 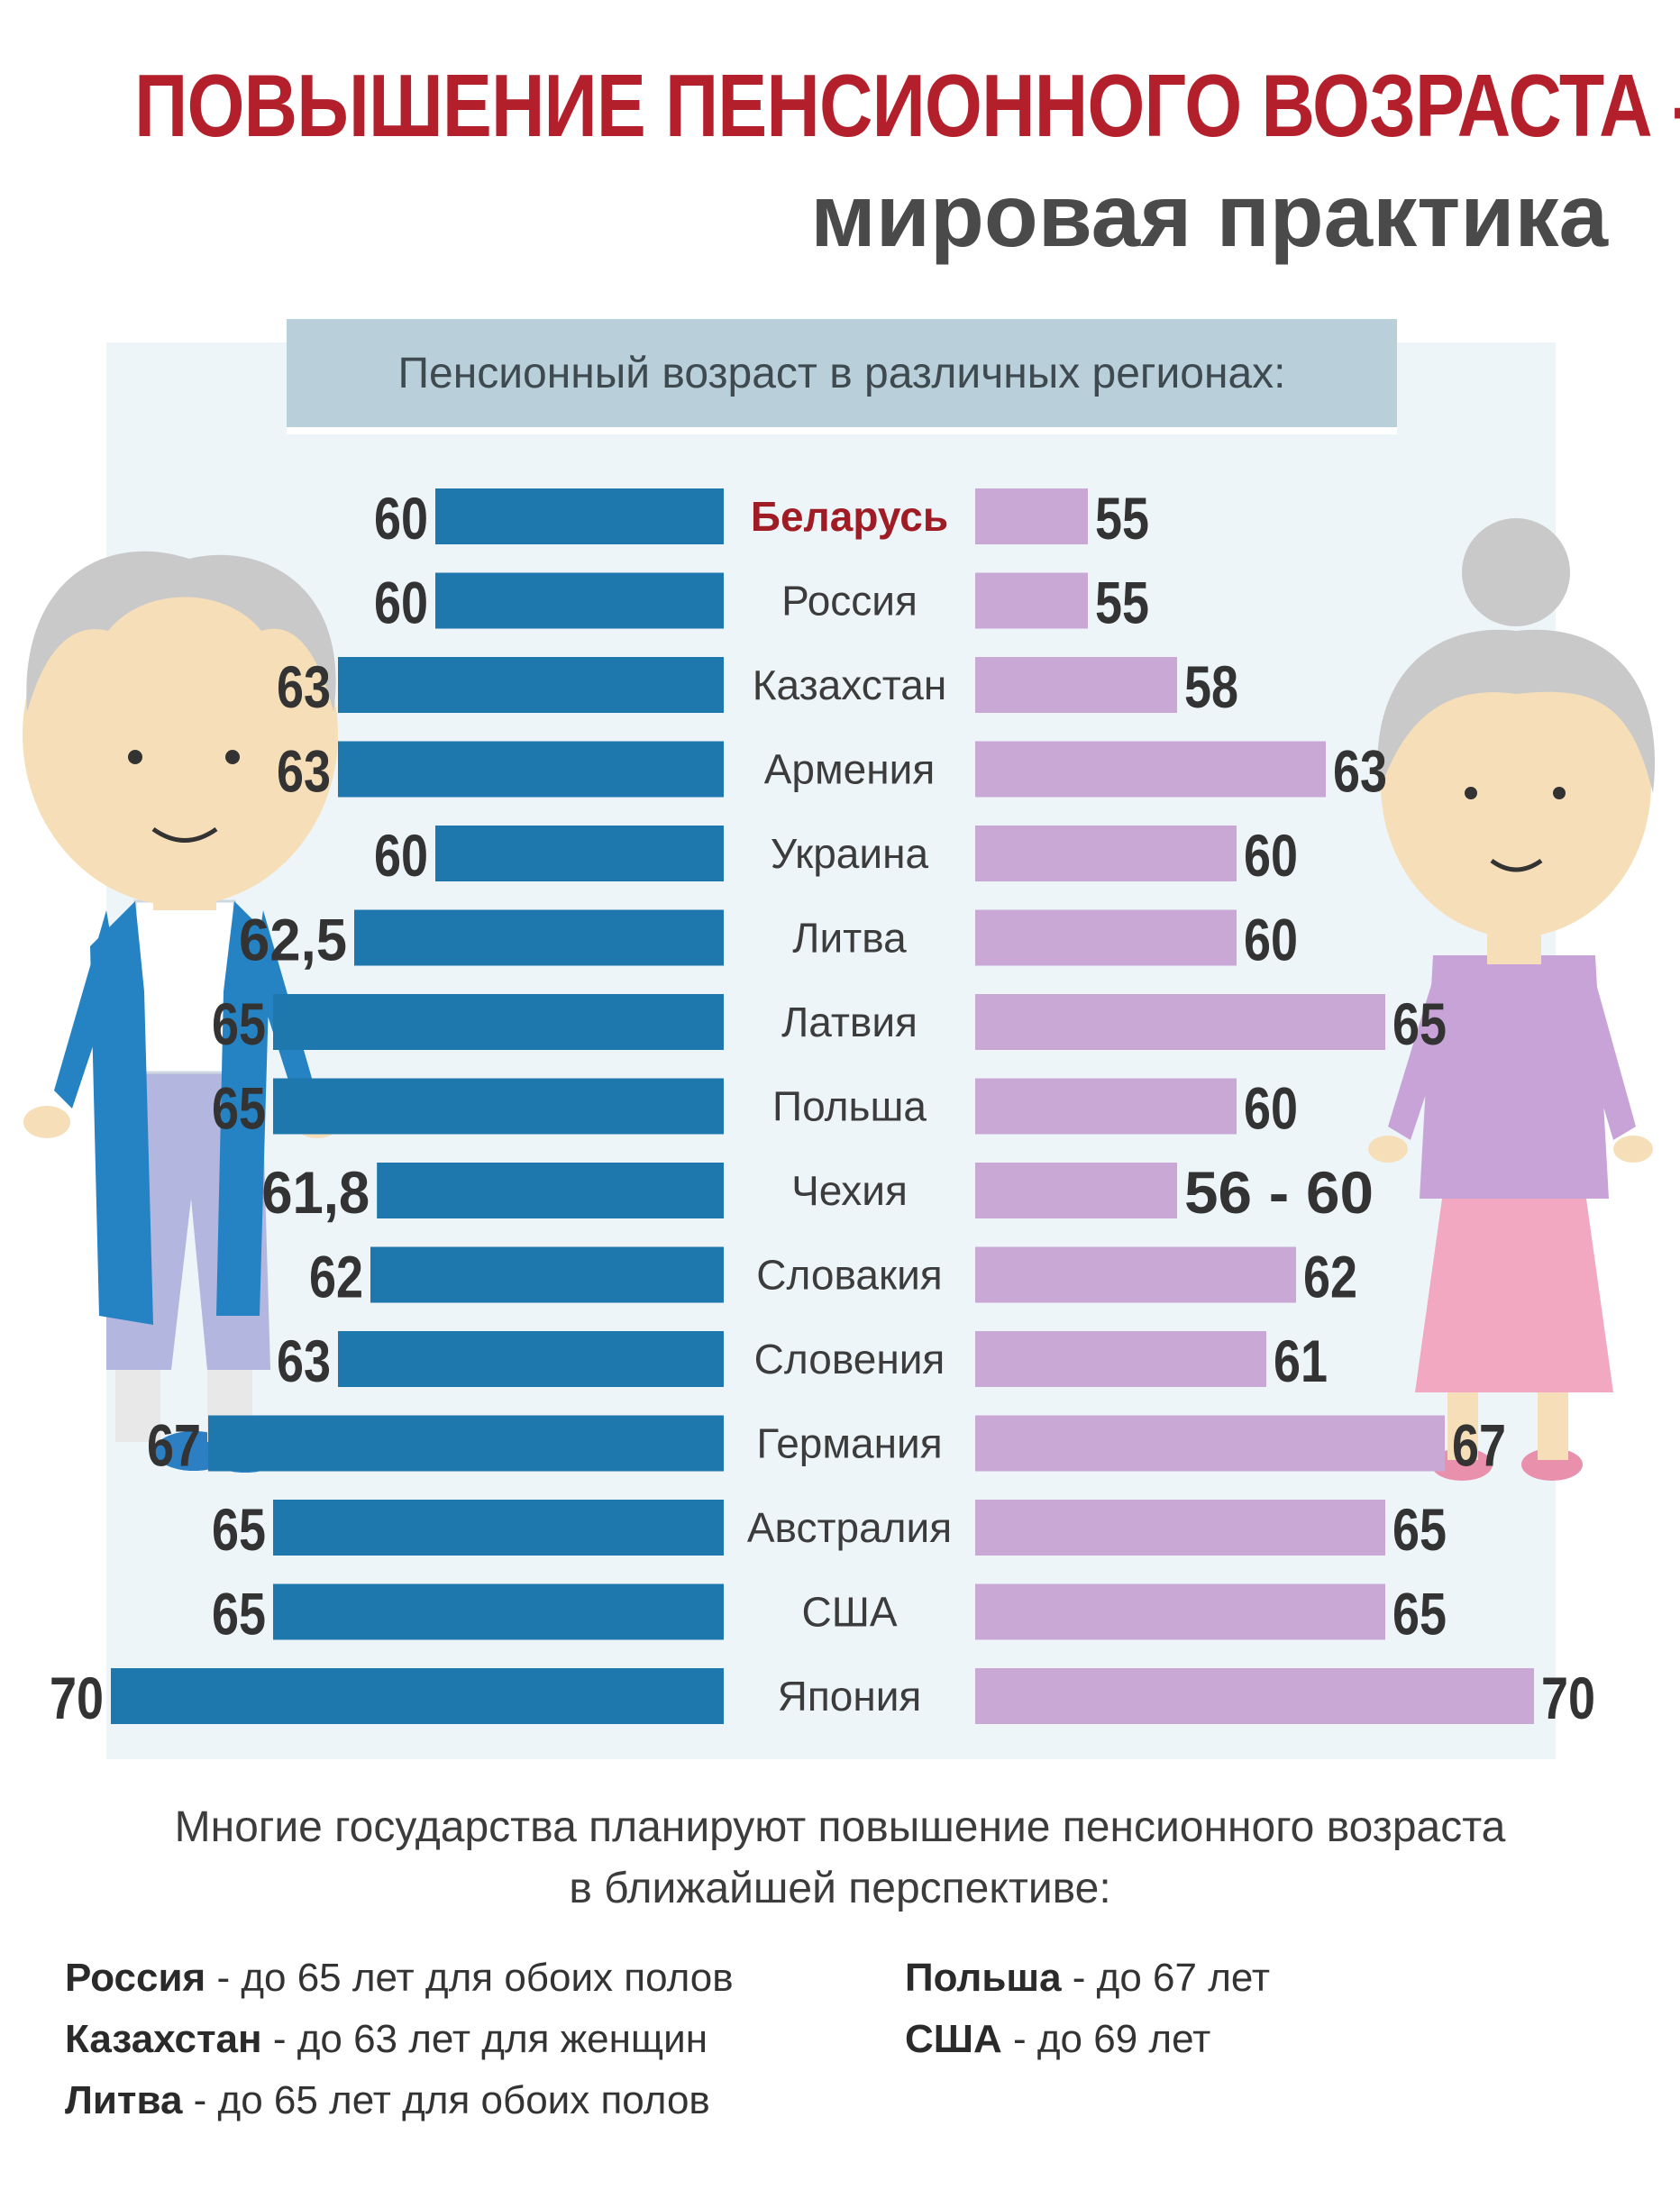 I want to click on men-value-label-13: 65, so click(x=239, y=1614).